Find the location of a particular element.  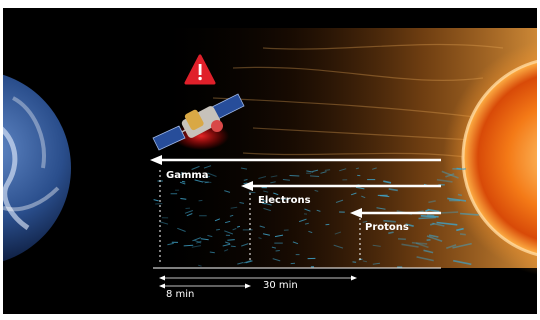

earth-icon is located at coordinates (37, 168).